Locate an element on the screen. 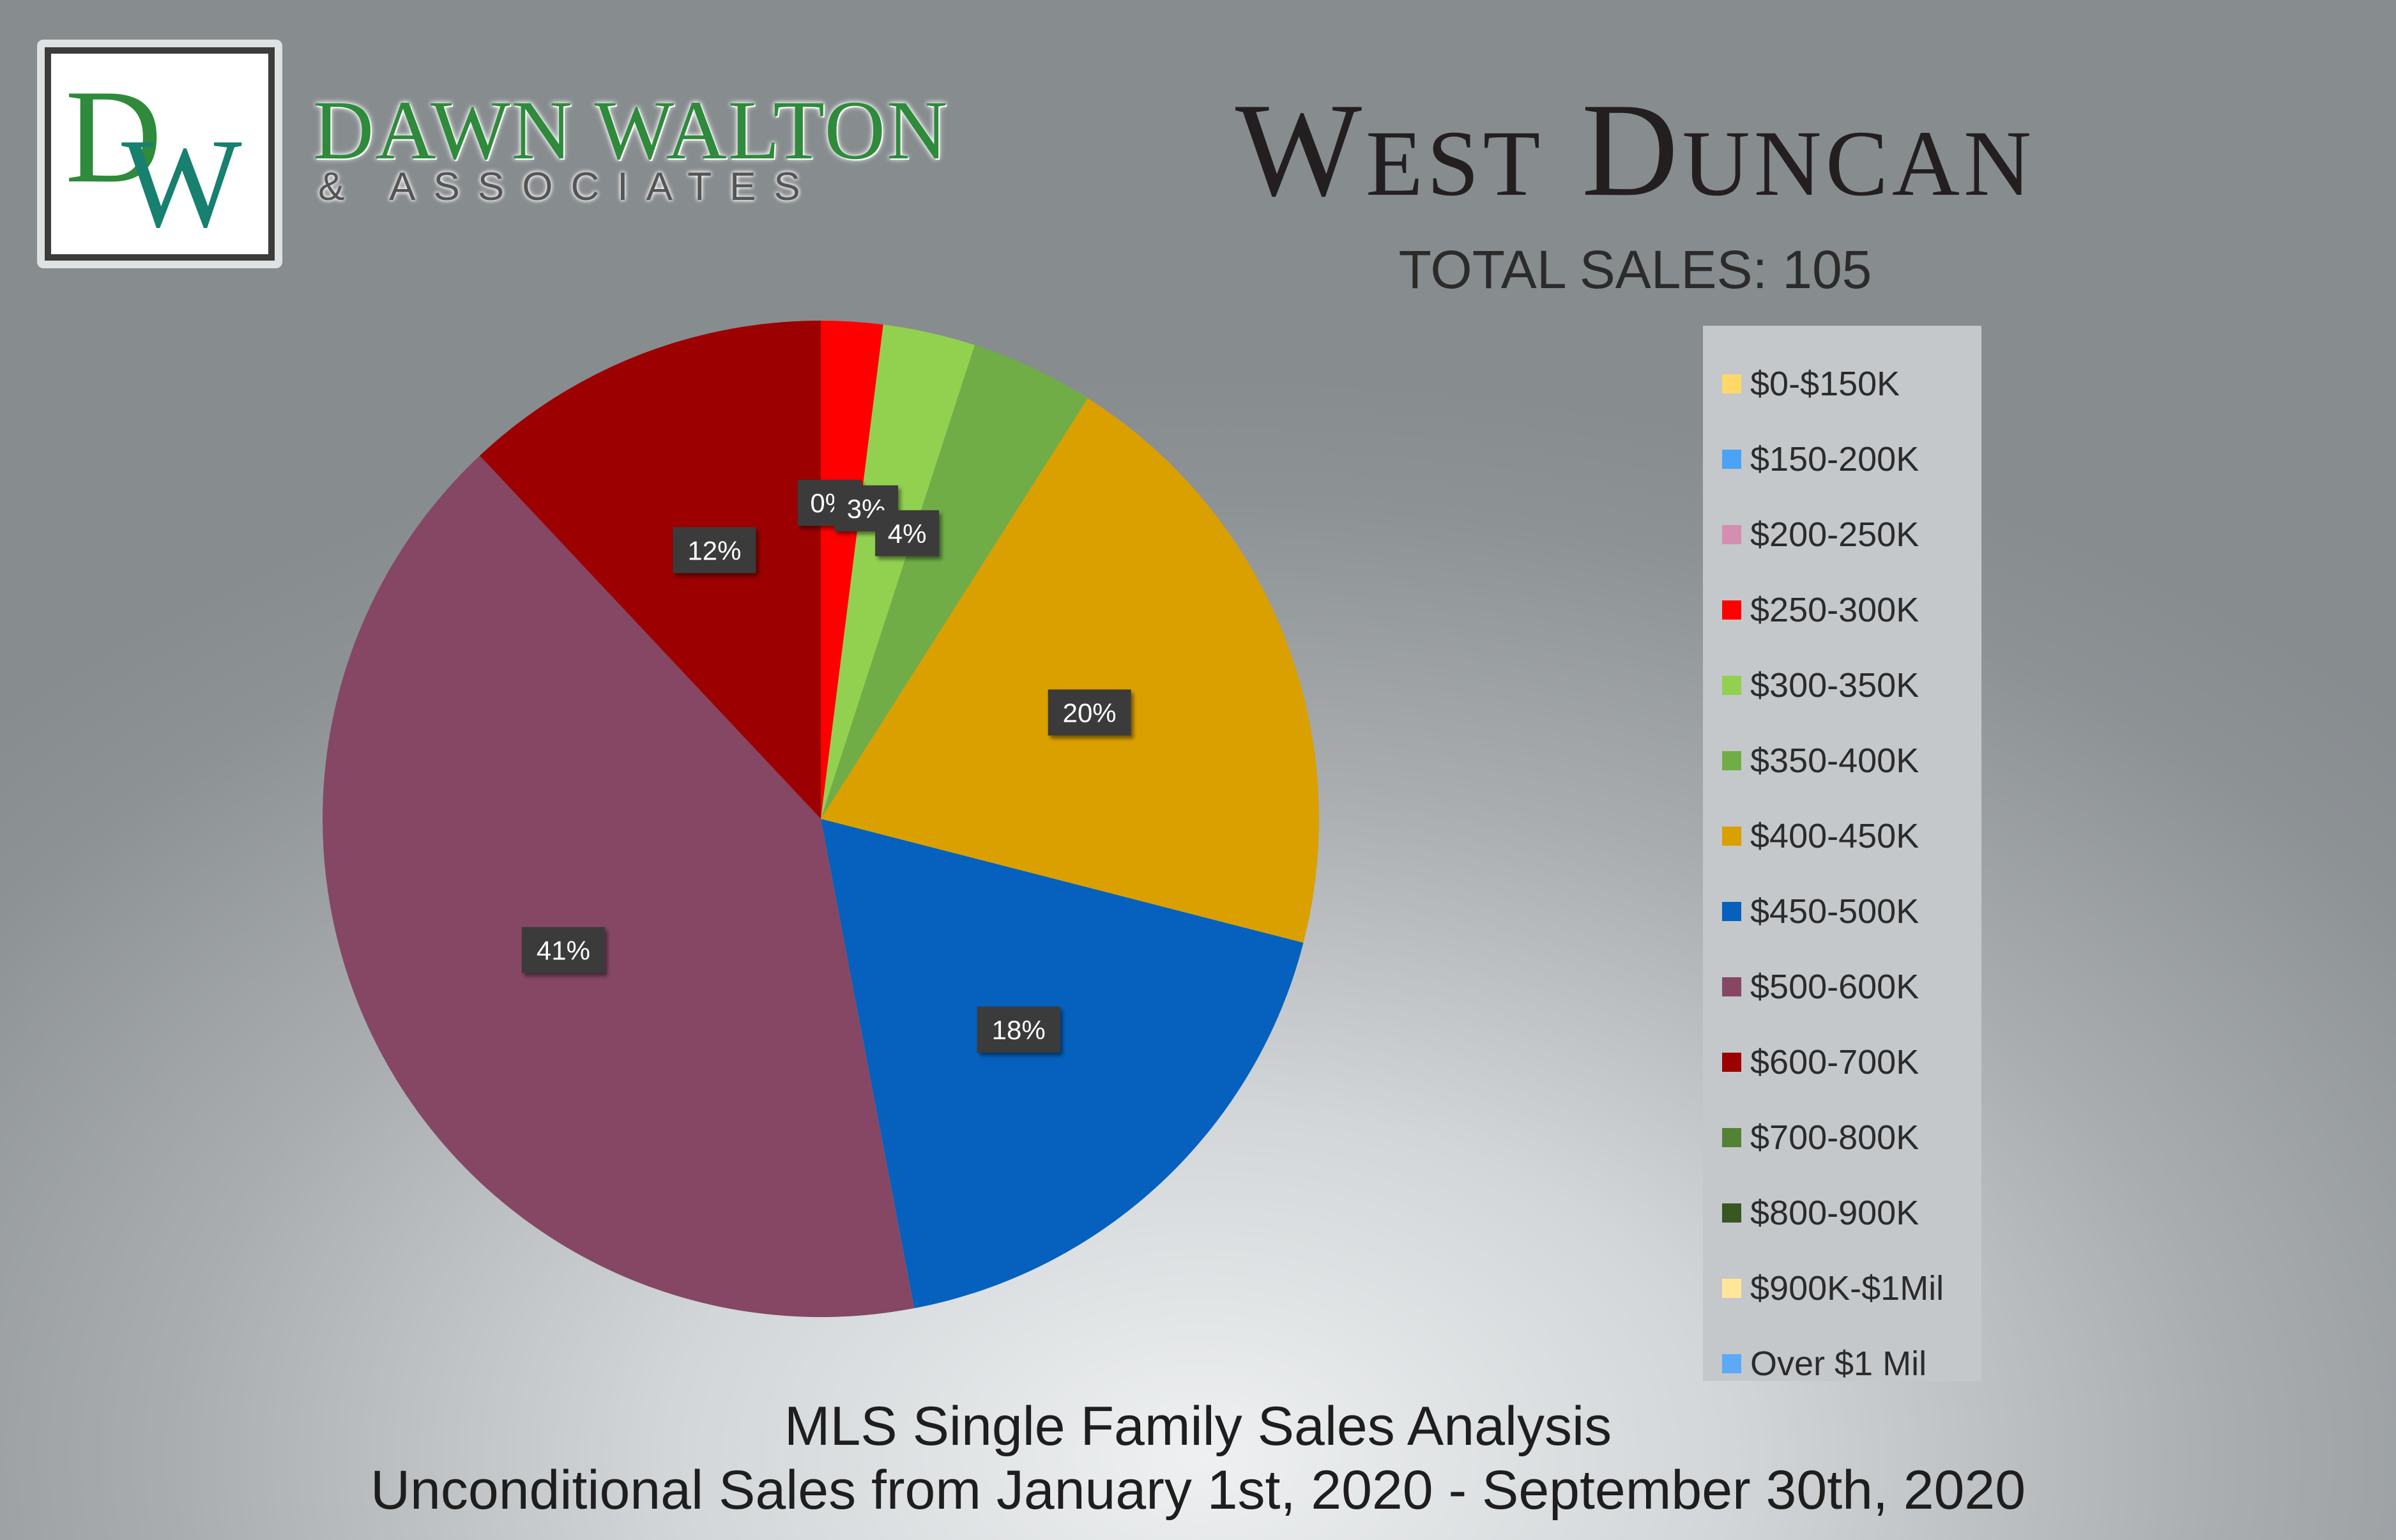  legend-item: $0-$150K is located at coordinates (1842, 384).